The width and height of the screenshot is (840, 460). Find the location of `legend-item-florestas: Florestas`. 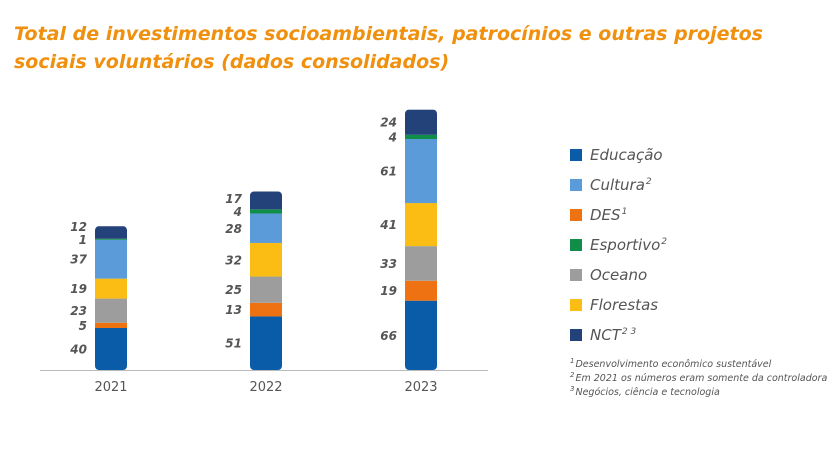

legend-item-florestas: Florestas is located at coordinates (618, 305).